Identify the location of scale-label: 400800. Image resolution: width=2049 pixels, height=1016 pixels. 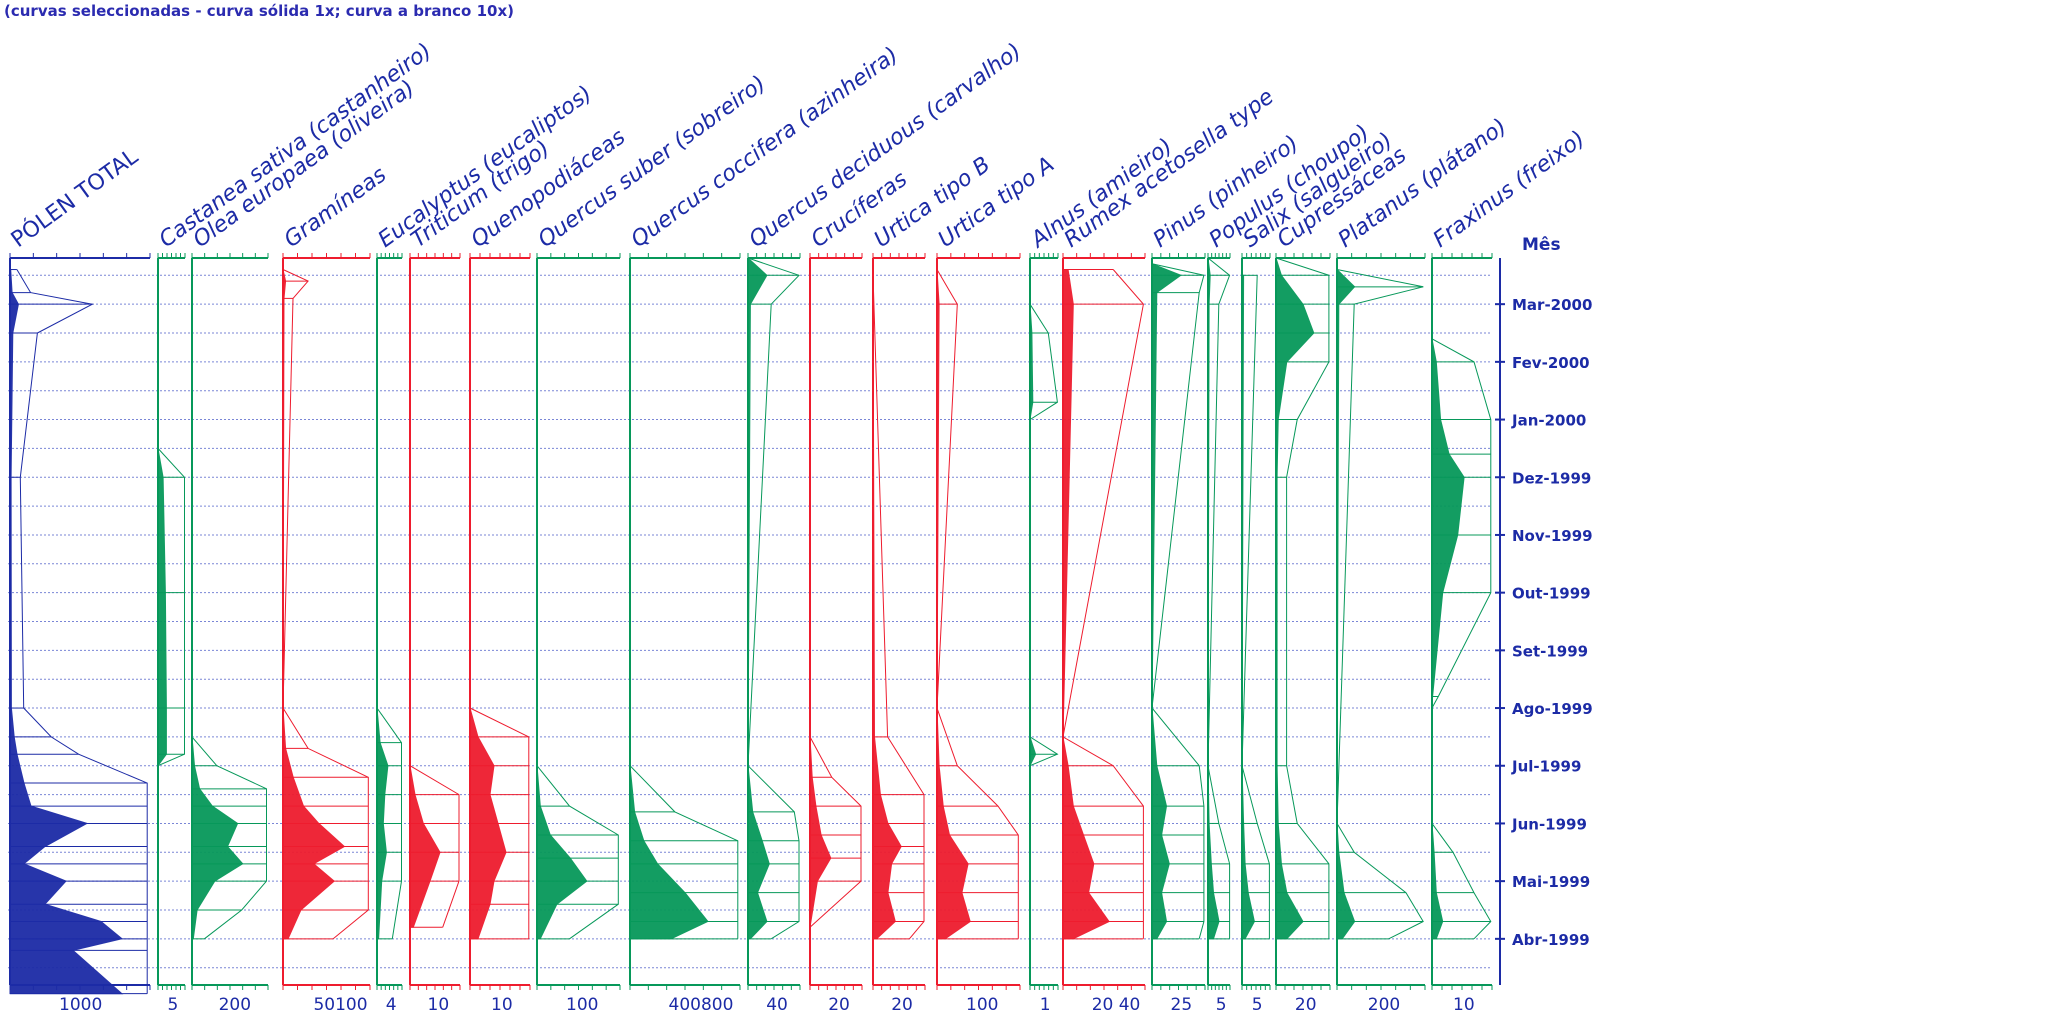
(701, 1005).